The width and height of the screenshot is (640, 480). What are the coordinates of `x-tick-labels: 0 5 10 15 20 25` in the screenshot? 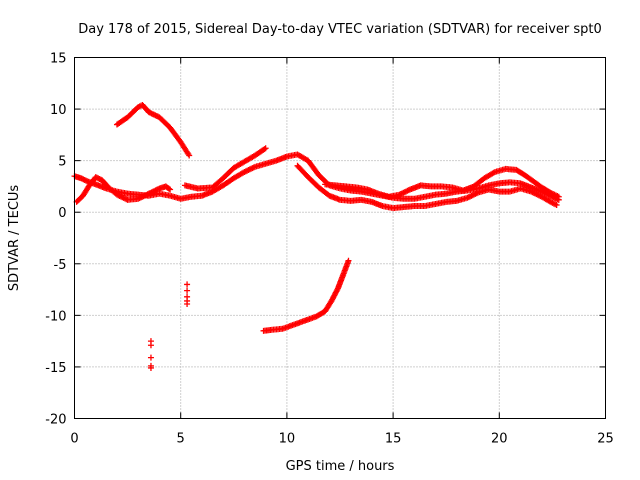 It's located at (341, 439).